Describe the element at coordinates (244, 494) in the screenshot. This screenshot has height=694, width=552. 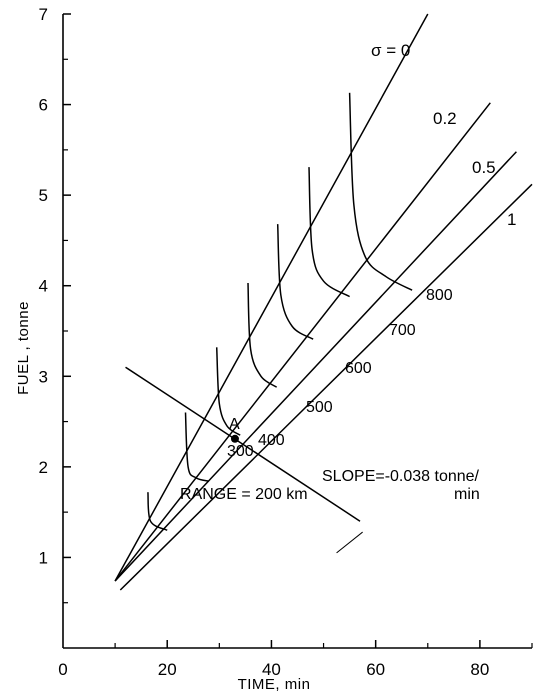
I see `range-annotation: RANGE = 200 km` at that location.